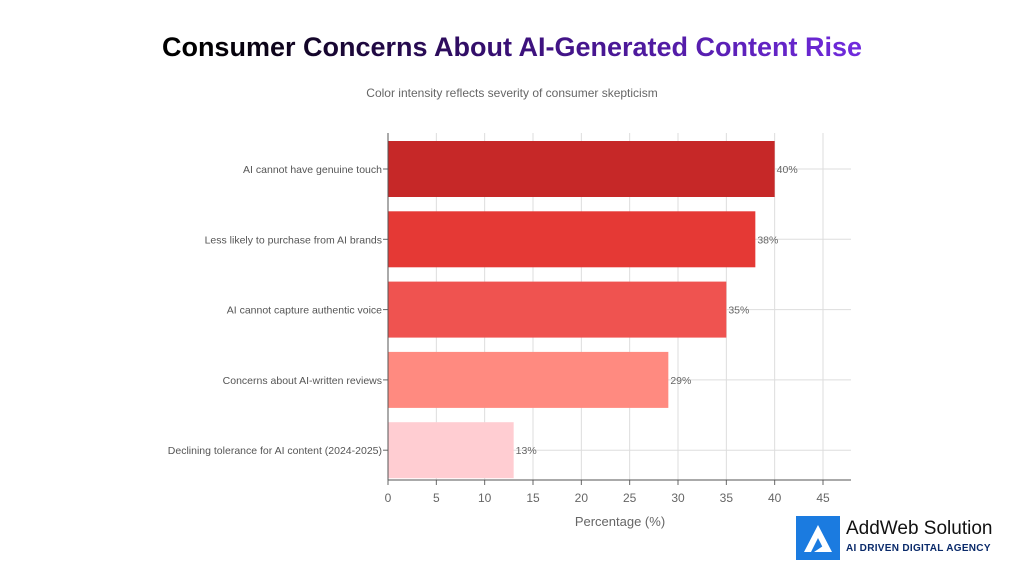 This screenshot has height=576, width=1024. I want to click on data-label: 35%, so click(738, 311).